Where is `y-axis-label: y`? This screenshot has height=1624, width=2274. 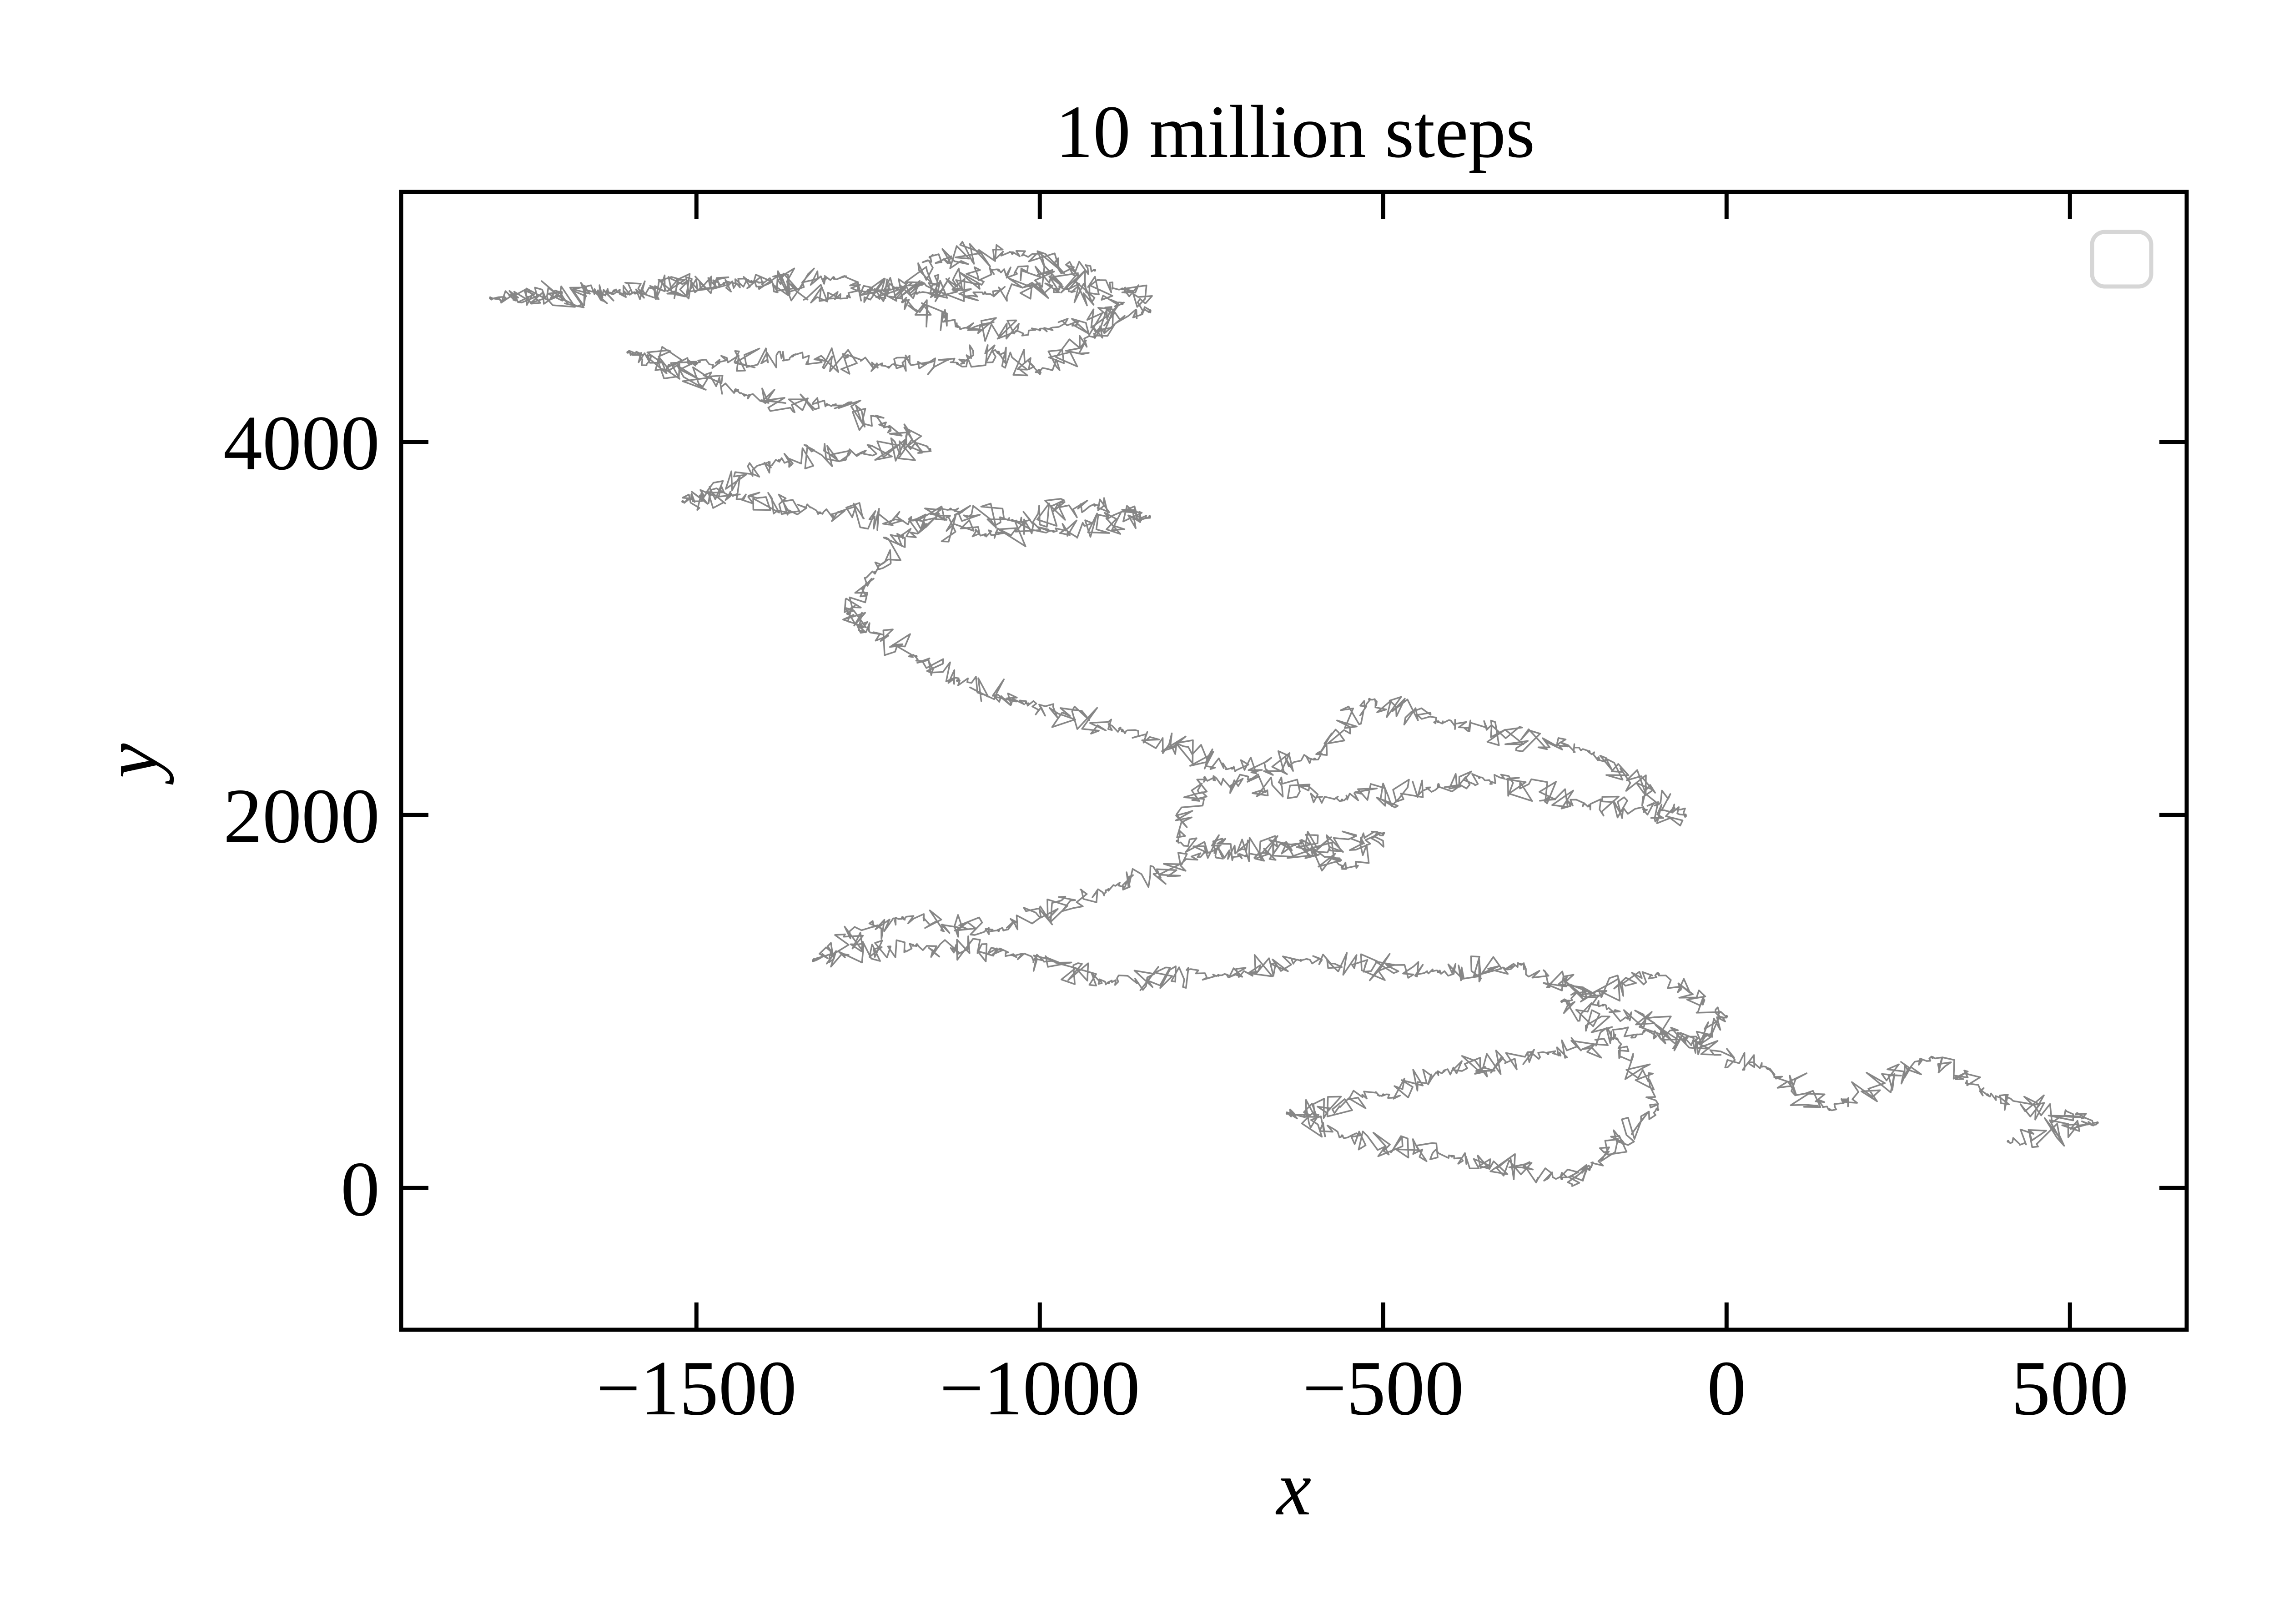
y-axis-label: y is located at coordinates (131, 764).